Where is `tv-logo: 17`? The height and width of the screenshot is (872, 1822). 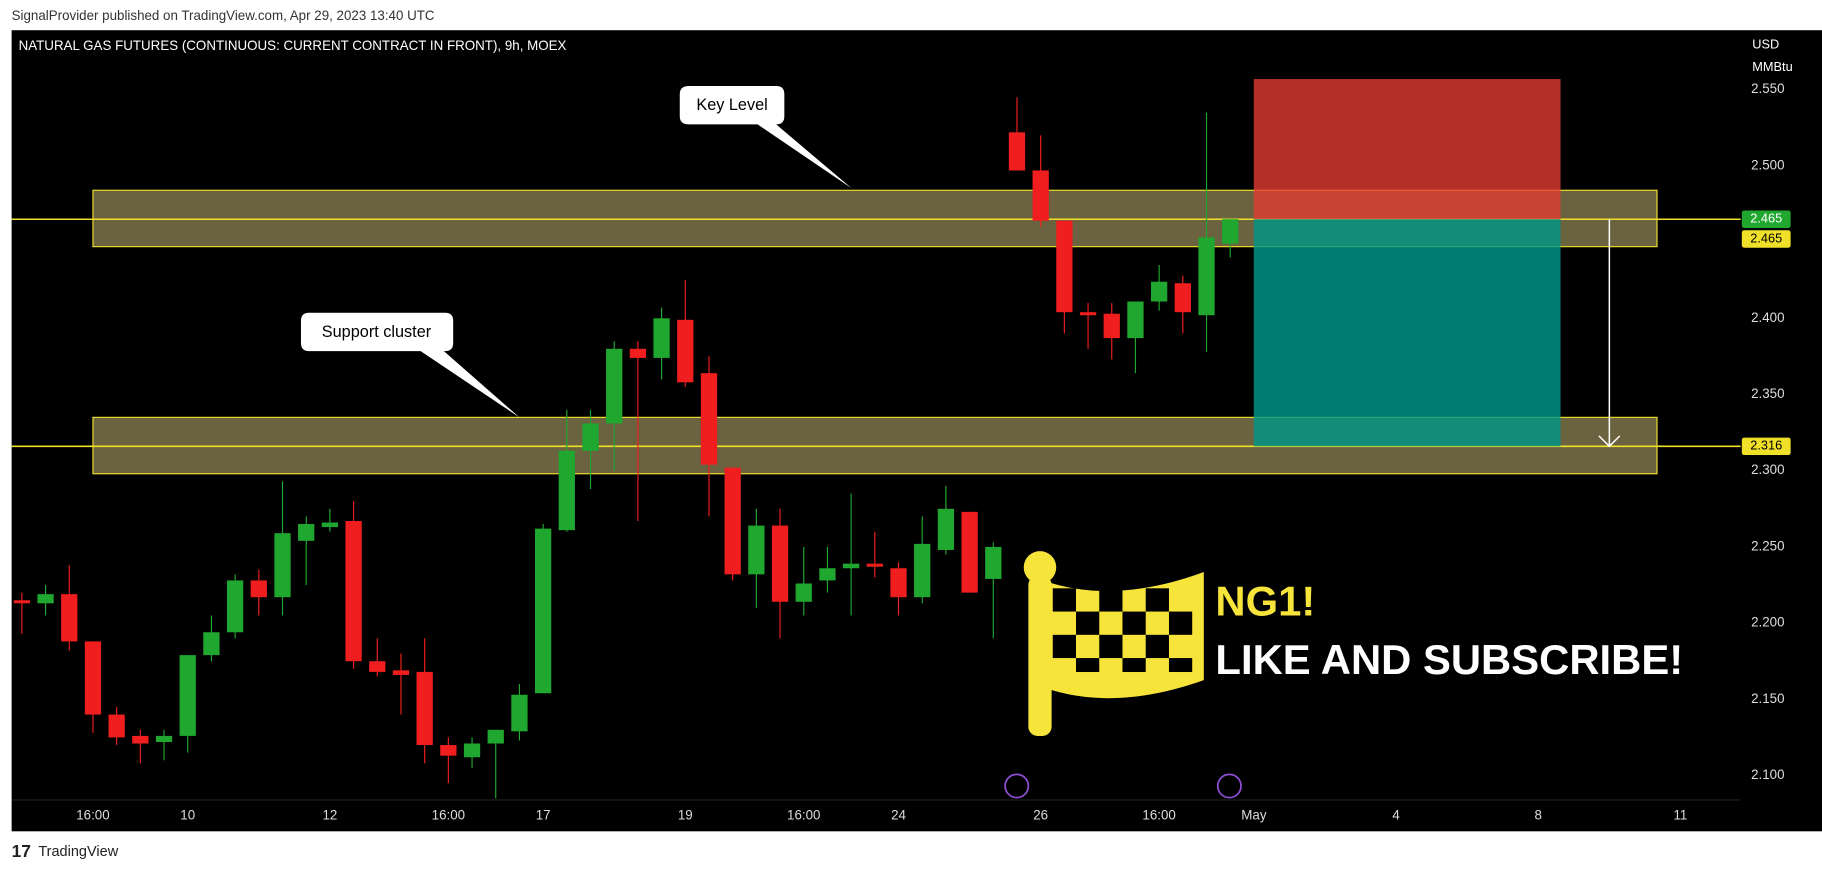
tv-logo: 17 is located at coordinates (21, 851).